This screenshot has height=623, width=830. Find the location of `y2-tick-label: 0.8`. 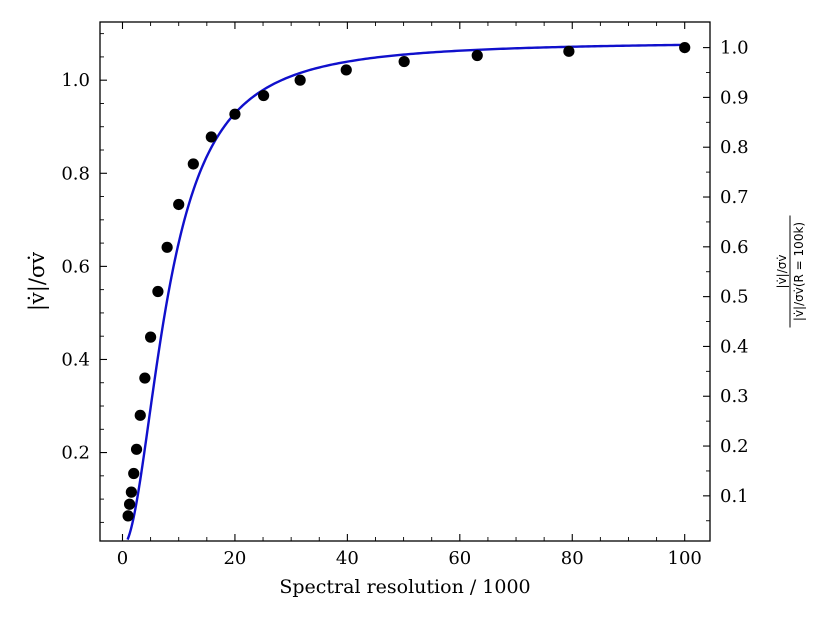

y2-tick-label: 0.8 is located at coordinates (734, 147).